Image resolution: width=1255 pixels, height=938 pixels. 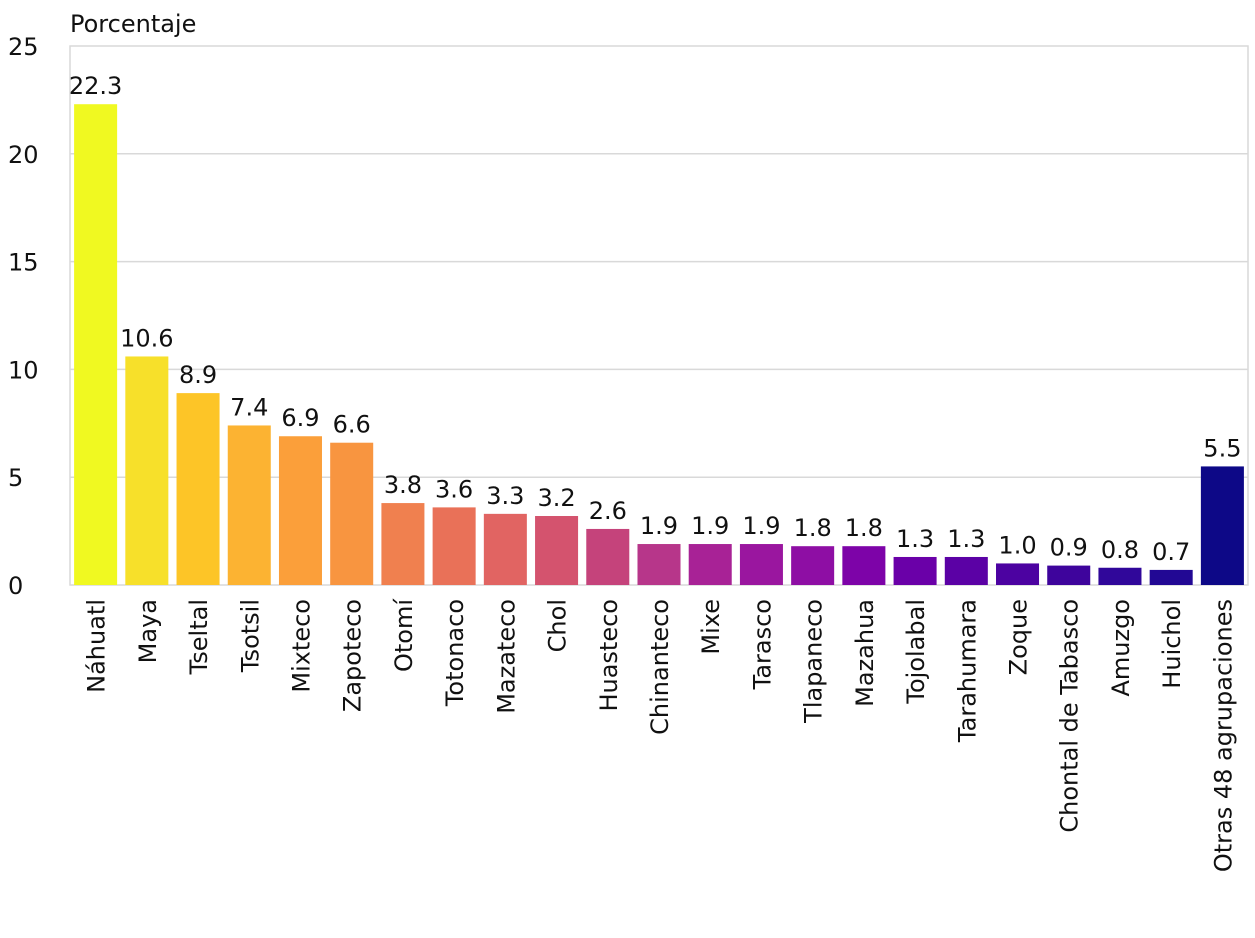 I want to click on category-label: Chontal de Tabasco, so click(x=1070, y=716).